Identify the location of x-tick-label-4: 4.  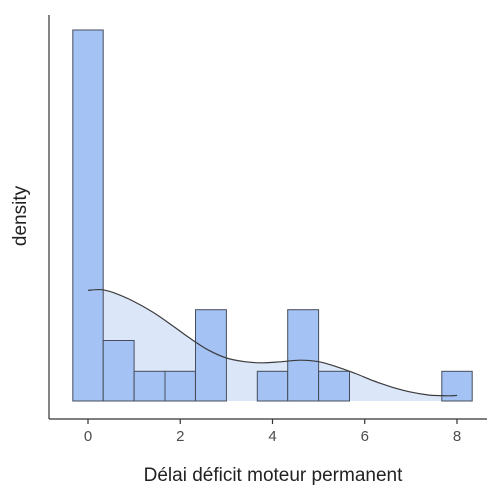
(272, 436).